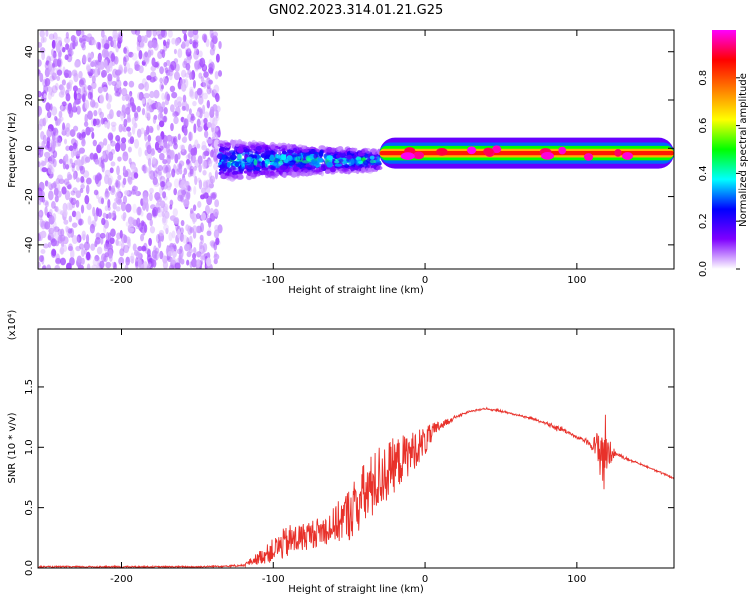  Describe the element at coordinates (724, 149) in the screenshot. I see `colorbar-gradient` at that location.